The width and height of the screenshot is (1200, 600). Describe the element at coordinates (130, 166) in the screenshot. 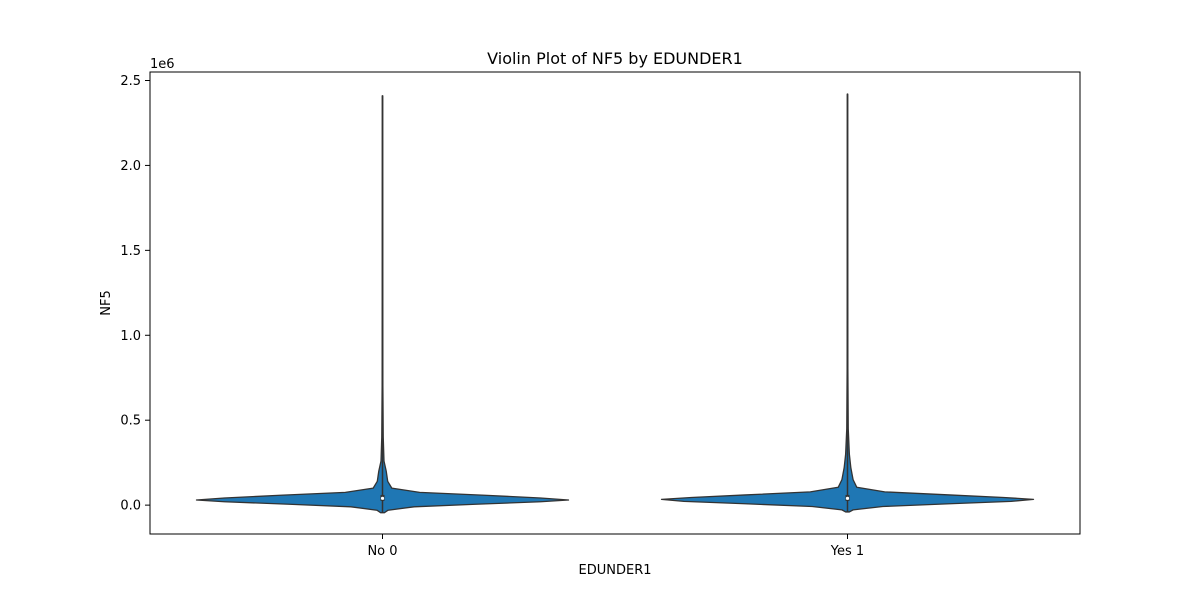

I see `y-tick-label: 2.0` at that location.